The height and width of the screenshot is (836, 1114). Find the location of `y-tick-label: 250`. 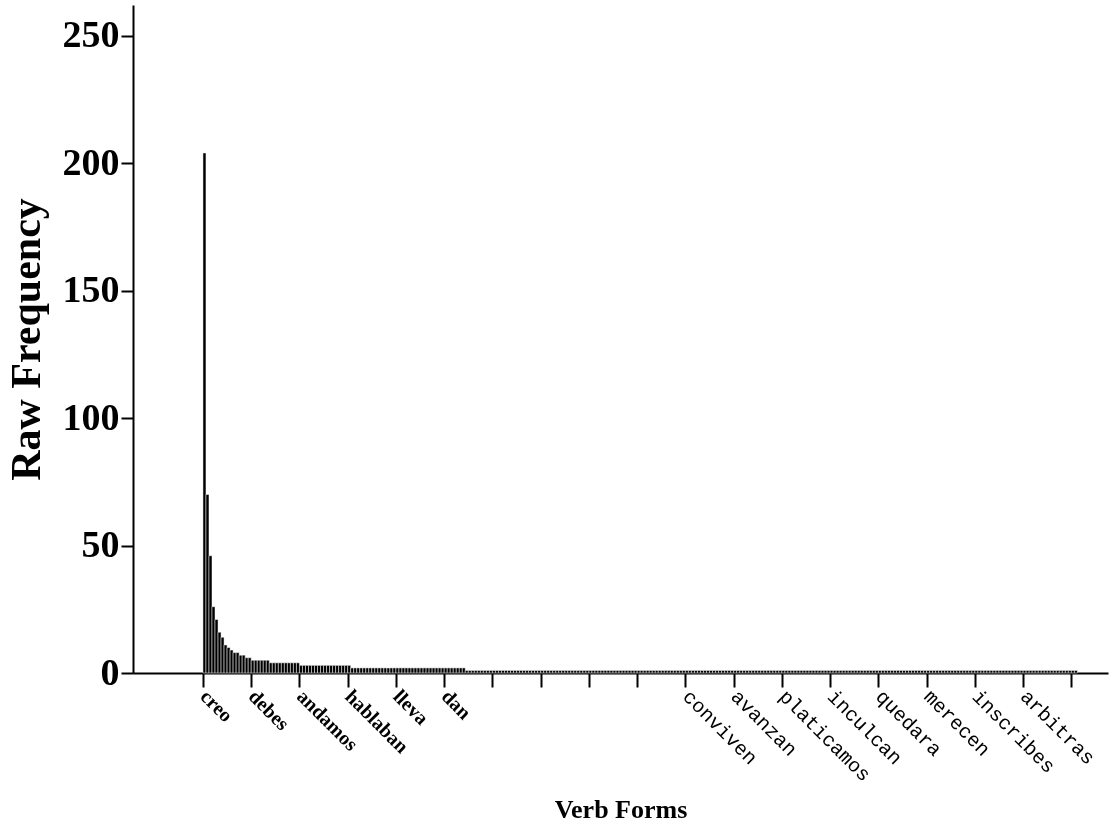

y-tick-label: 250 is located at coordinates (91, 34).